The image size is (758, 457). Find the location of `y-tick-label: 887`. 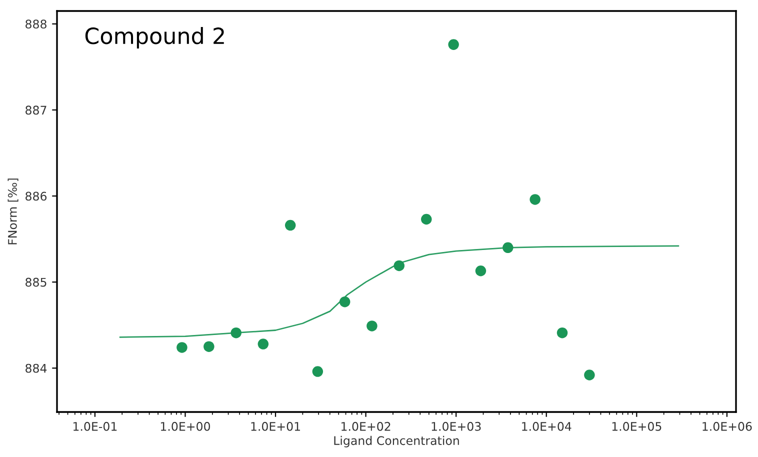

y-tick-label: 887 is located at coordinates (36, 110).